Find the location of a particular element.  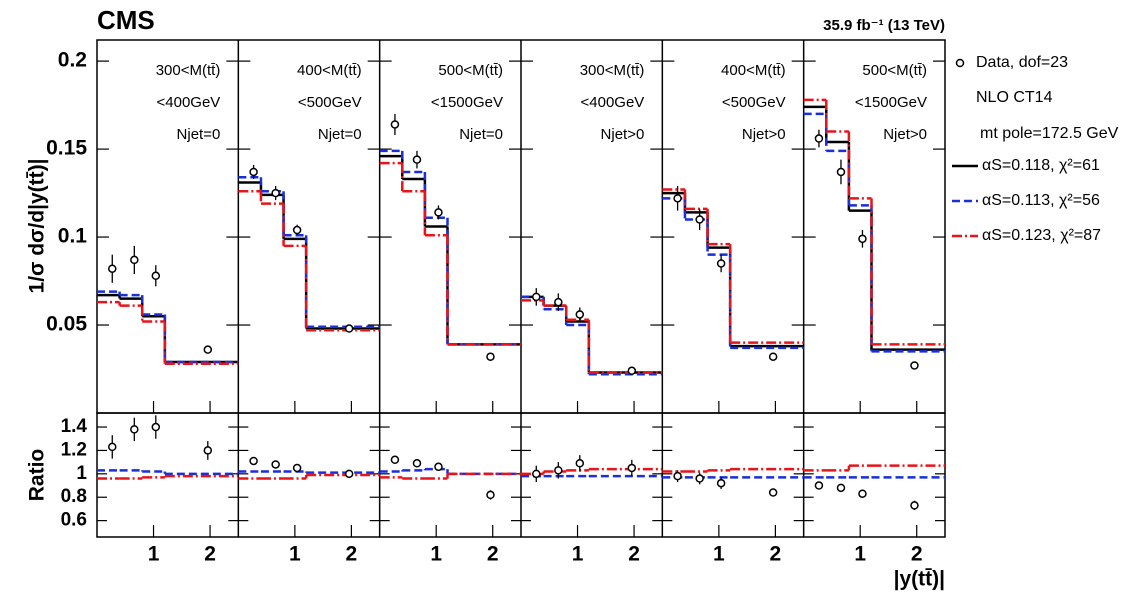

y-tick-label: 0.1 is located at coordinates (73, 236).